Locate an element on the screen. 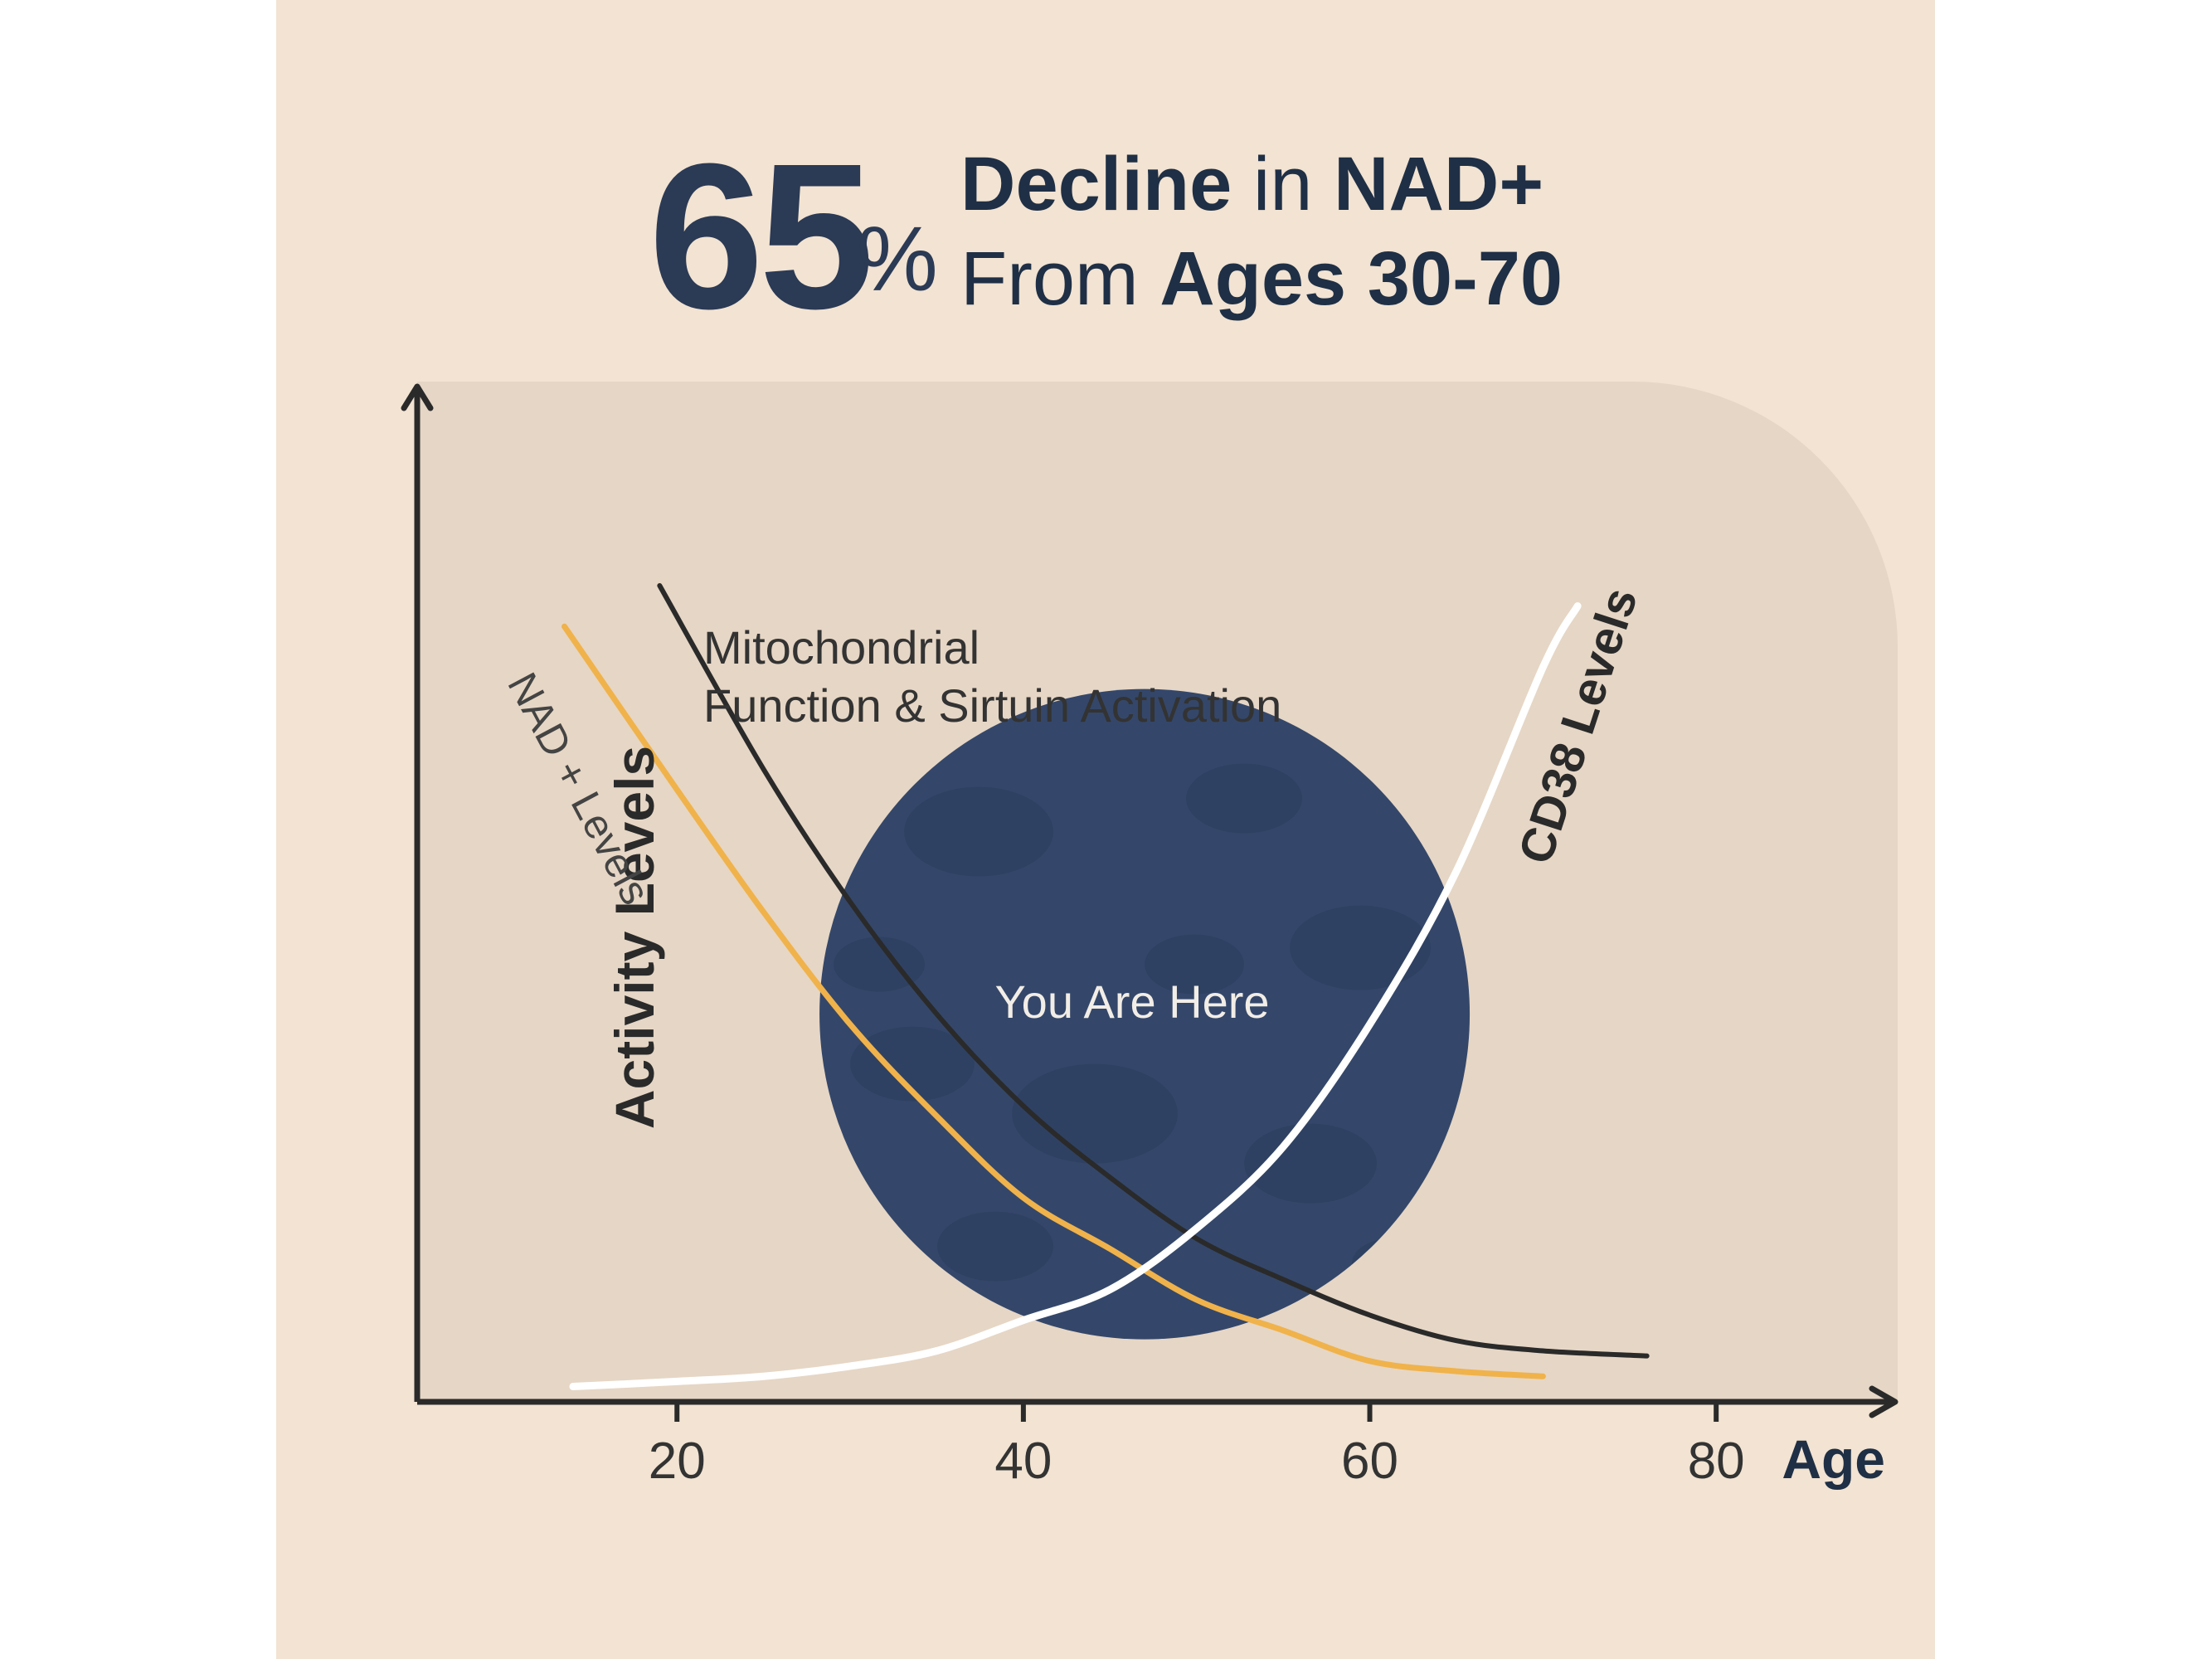 This screenshot has height=1659, width=2212. x-tick-label: 20 is located at coordinates (678, 1461).